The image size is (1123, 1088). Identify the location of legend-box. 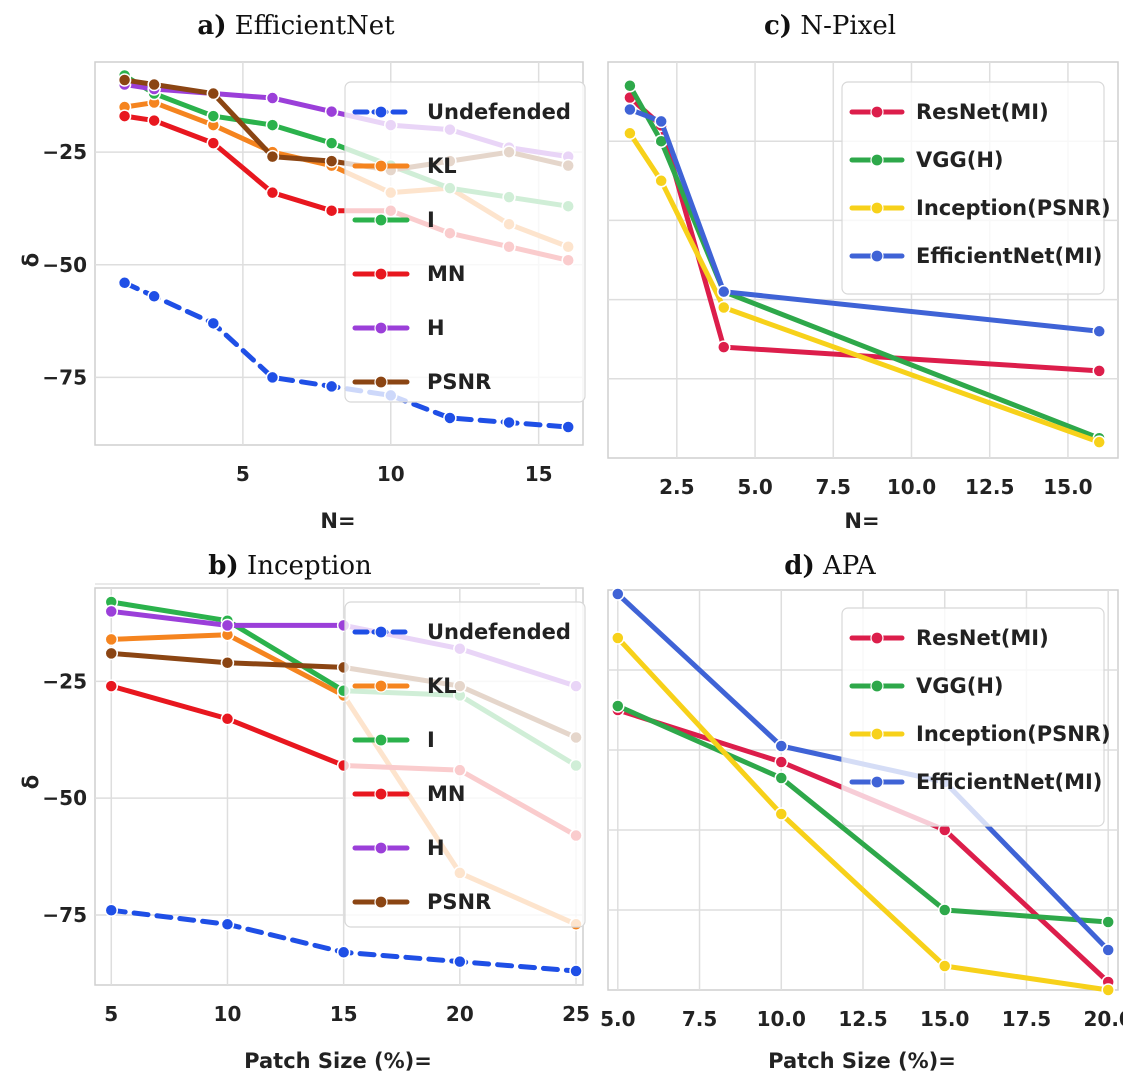
(465, 242).